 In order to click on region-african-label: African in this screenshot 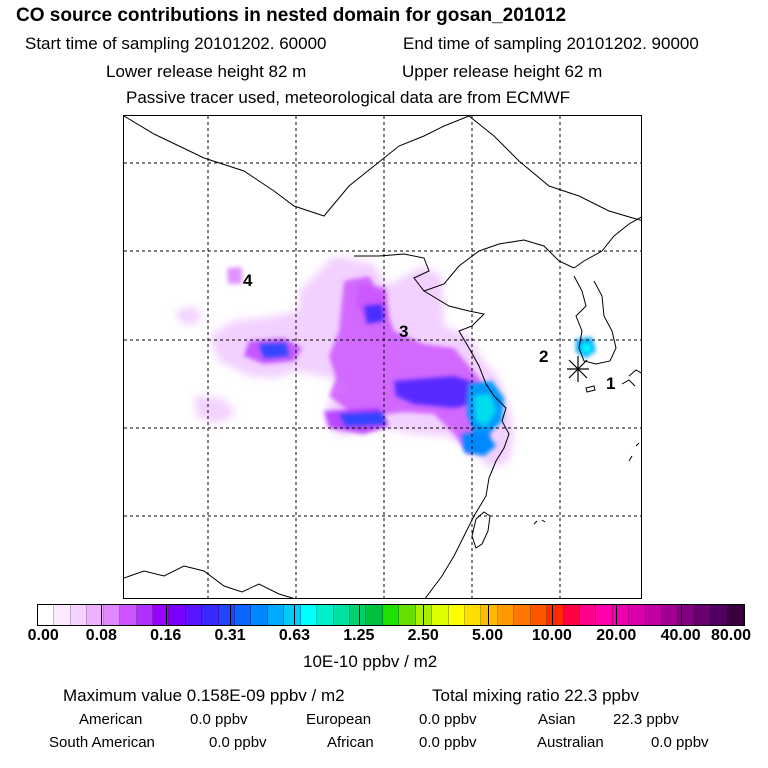, I will do `click(350, 742)`.